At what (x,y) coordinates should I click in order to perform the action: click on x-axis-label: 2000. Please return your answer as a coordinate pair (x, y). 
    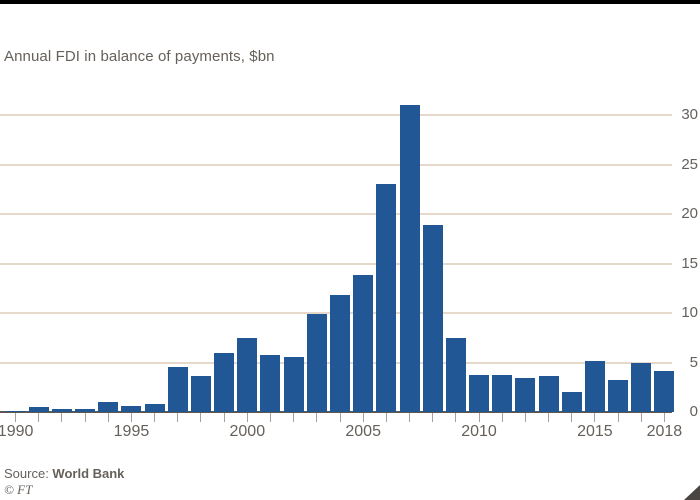
    Looking at the image, I should click on (247, 431).